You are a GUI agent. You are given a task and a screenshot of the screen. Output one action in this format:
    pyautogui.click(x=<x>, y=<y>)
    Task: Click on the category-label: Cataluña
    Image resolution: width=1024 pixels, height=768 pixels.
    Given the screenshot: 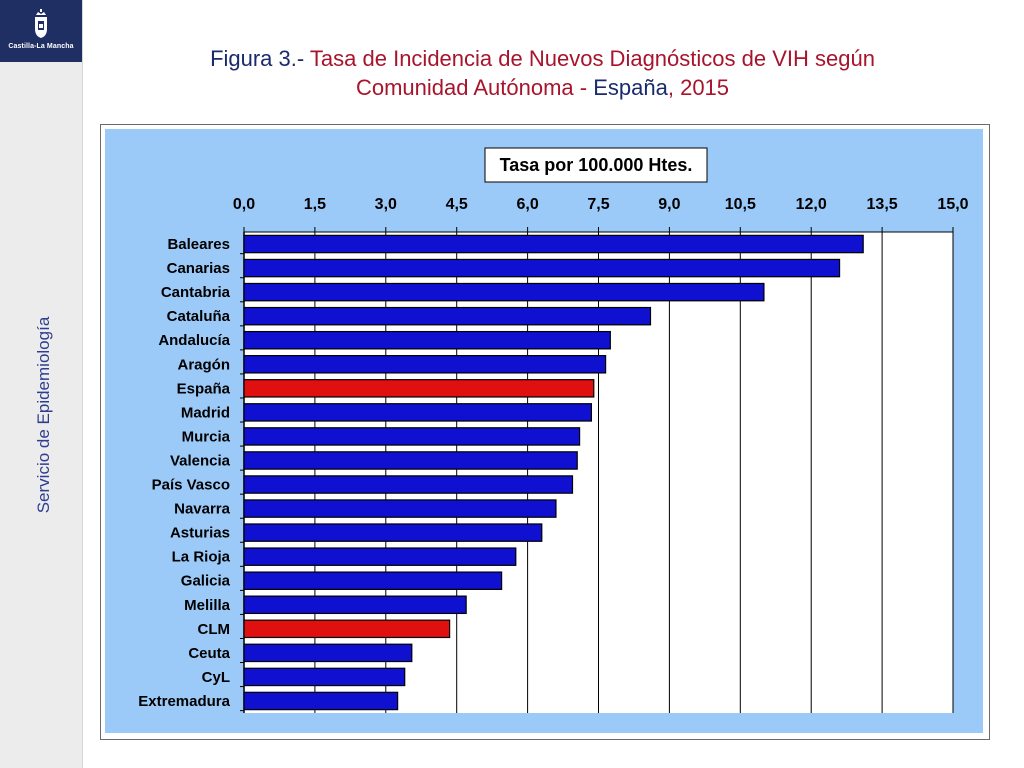 What is the action you would take?
    pyautogui.click(x=199, y=316)
    